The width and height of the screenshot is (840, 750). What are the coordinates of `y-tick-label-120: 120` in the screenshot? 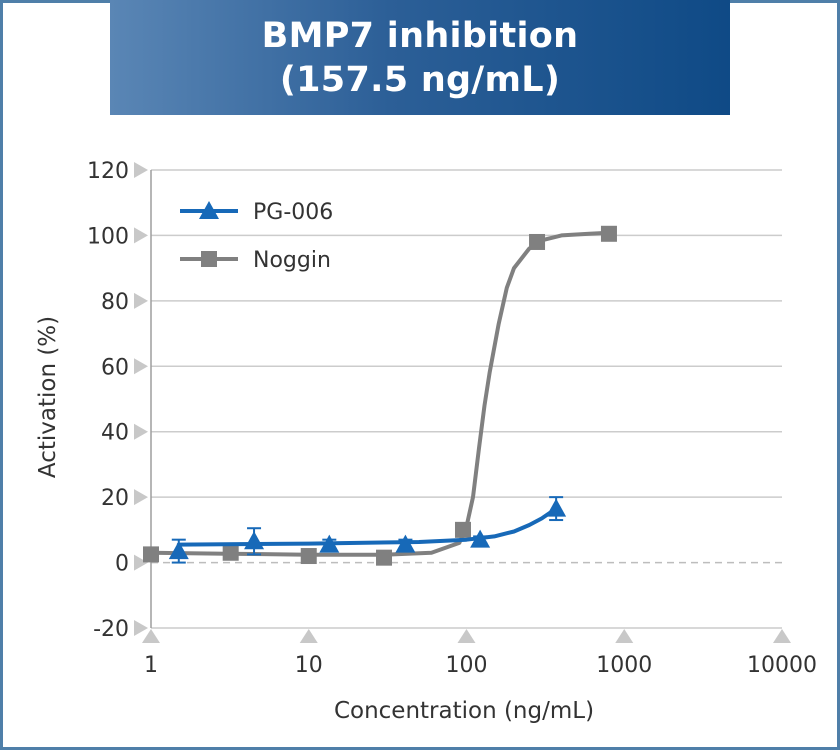 It's located at (108, 171).